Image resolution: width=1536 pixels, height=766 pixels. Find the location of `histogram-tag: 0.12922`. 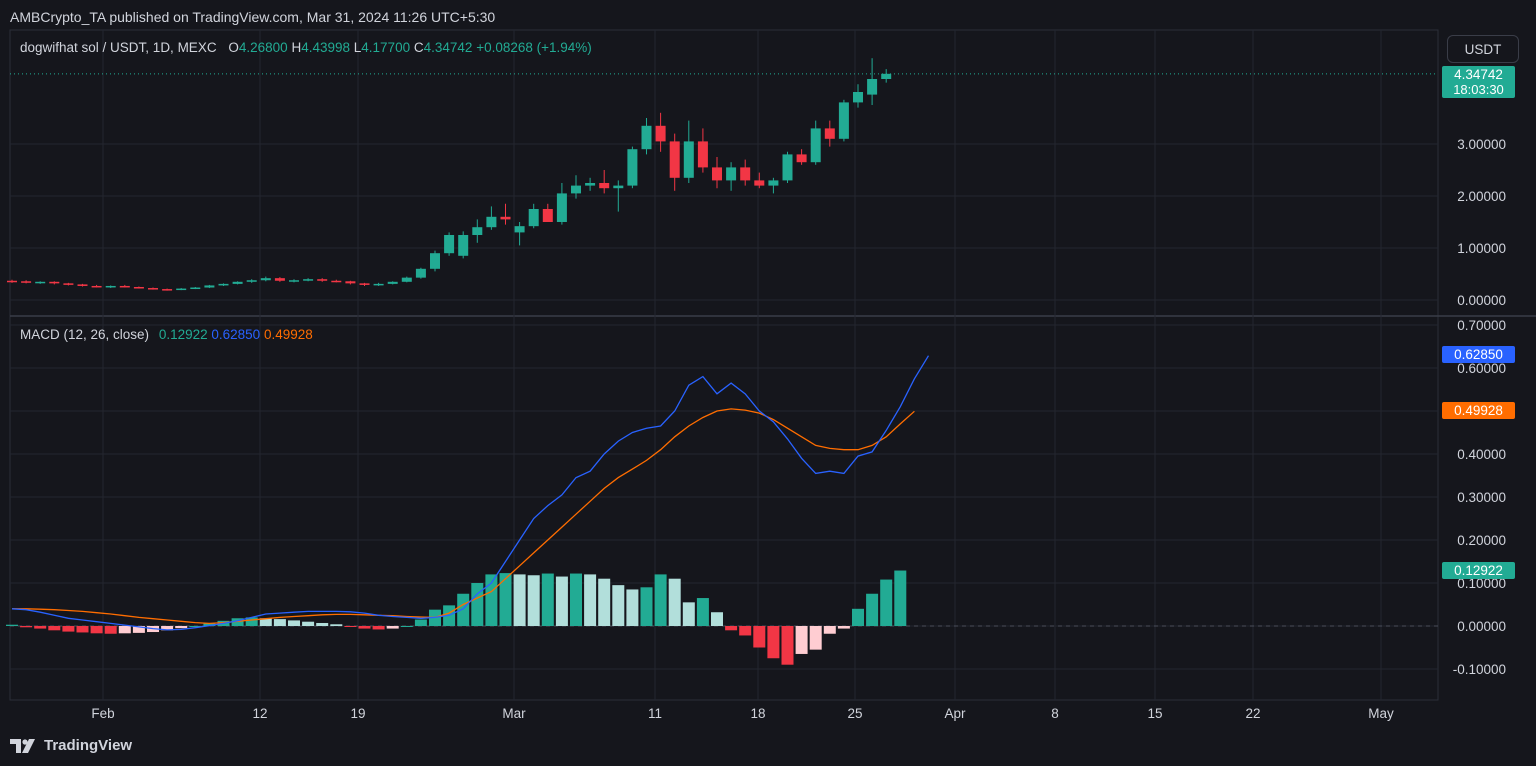

histogram-tag: 0.12922 is located at coordinates (1478, 570).